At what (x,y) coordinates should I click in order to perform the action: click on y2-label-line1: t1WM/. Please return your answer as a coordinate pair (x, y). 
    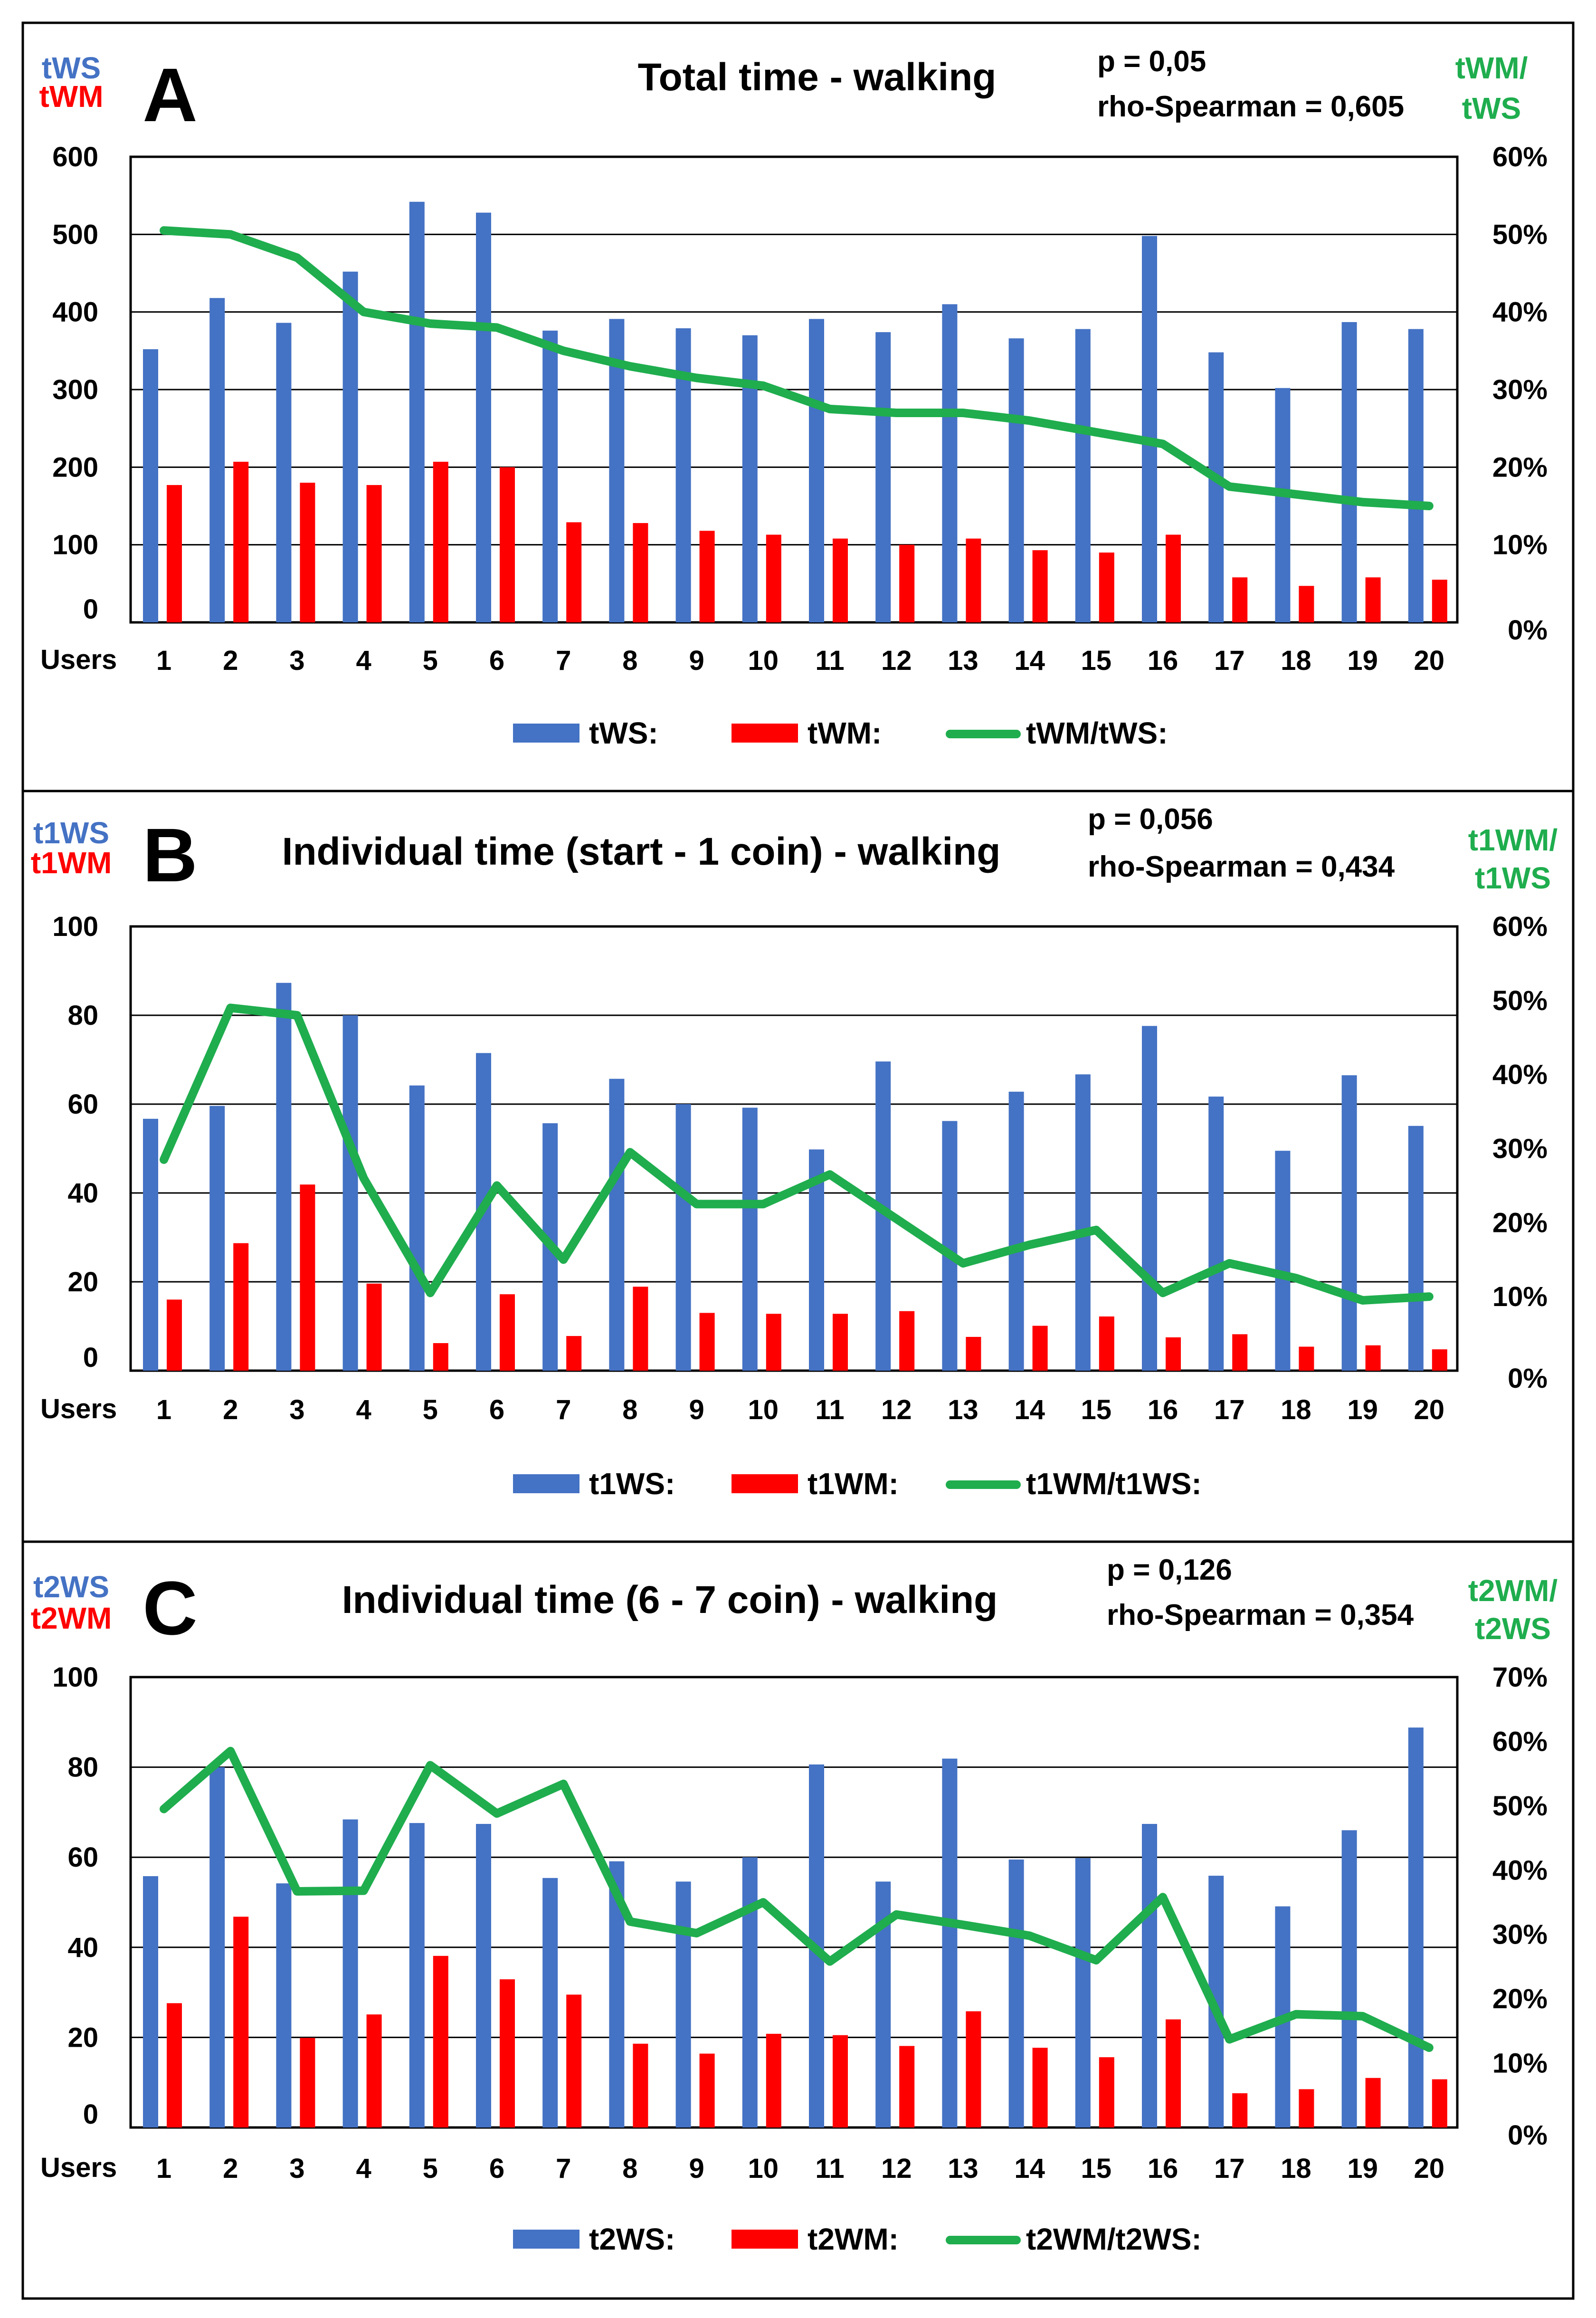
    Looking at the image, I should click on (1513, 840).